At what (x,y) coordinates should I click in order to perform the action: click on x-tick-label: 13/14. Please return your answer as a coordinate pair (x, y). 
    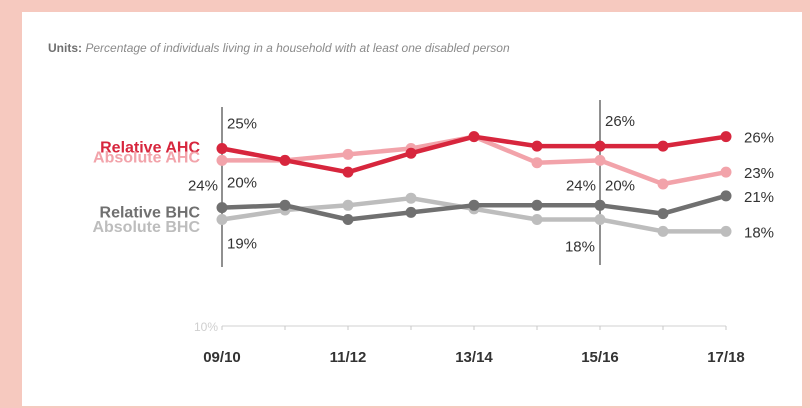
    Looking at the image, I should click on (474, 357).